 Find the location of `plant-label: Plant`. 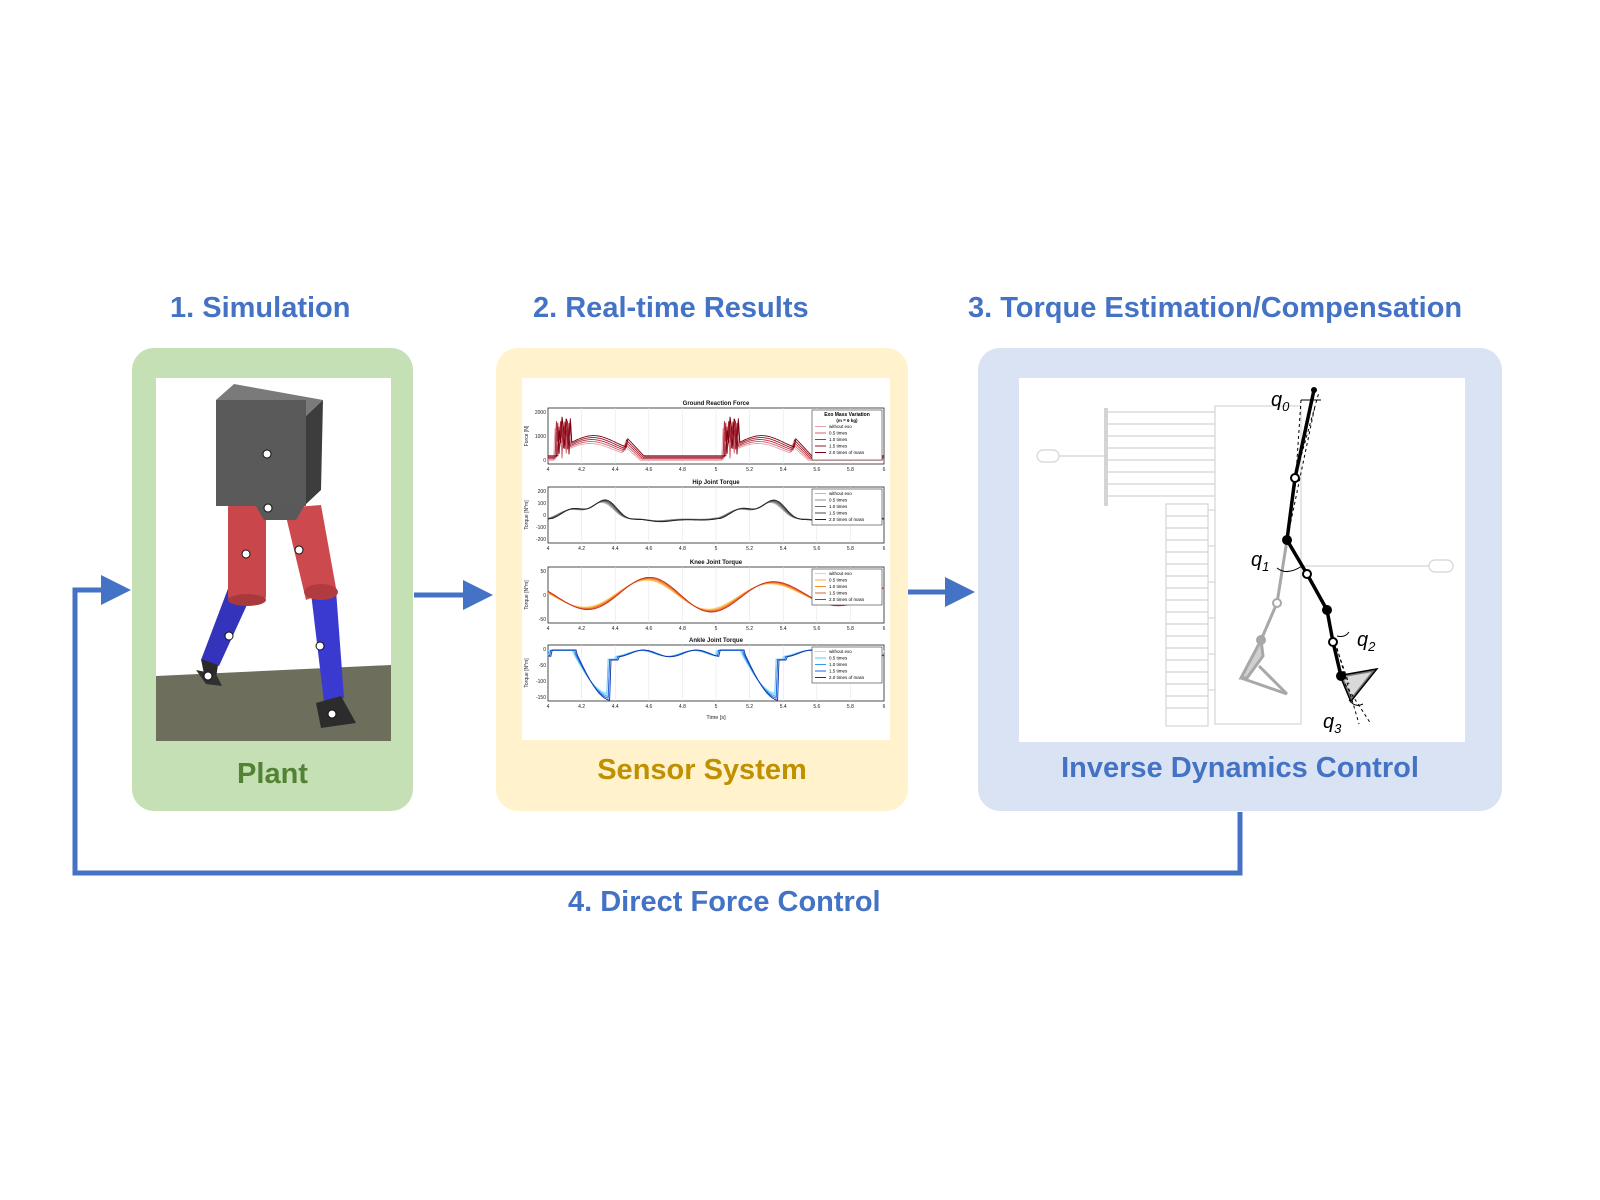

plant-label: Plant is located at coordinates (272, 774).